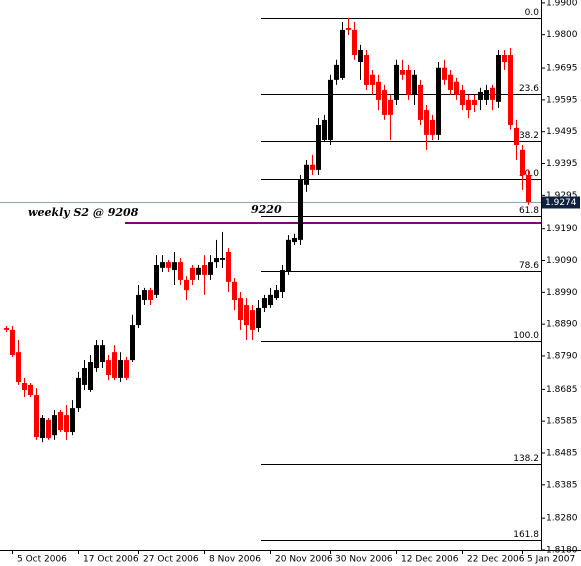  Describe the element at coordinates (235, 560) in the screenshot. I see `x-tick-label: 8 Nov 2006` at that location.